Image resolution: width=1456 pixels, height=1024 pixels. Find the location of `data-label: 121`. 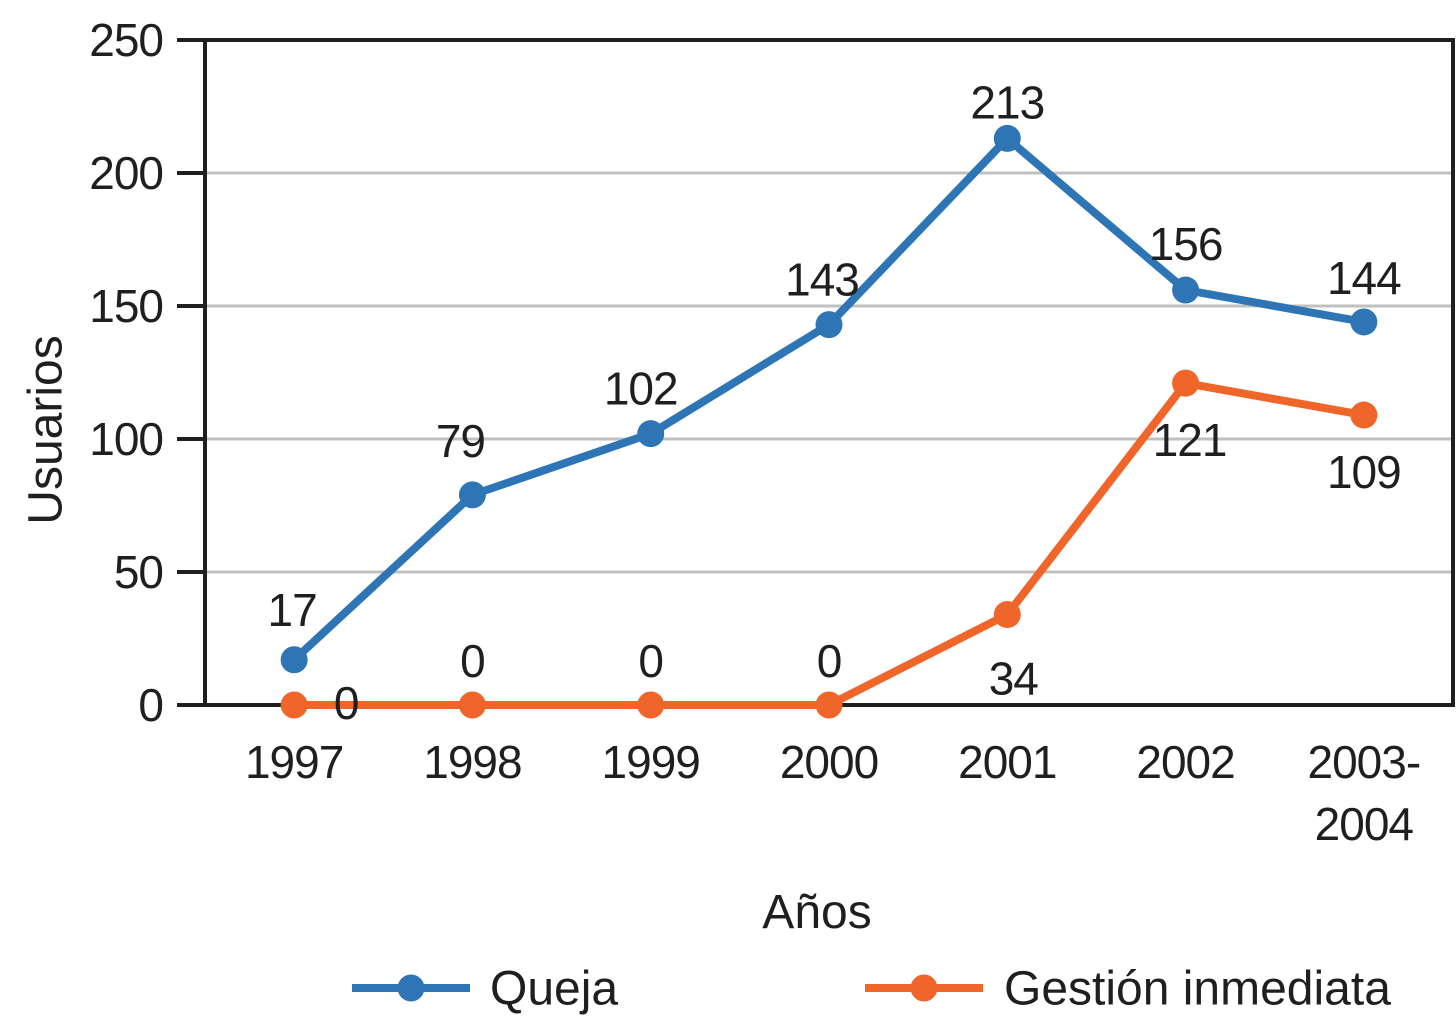

data-label: 121 is located at coordinates (1190, 440).